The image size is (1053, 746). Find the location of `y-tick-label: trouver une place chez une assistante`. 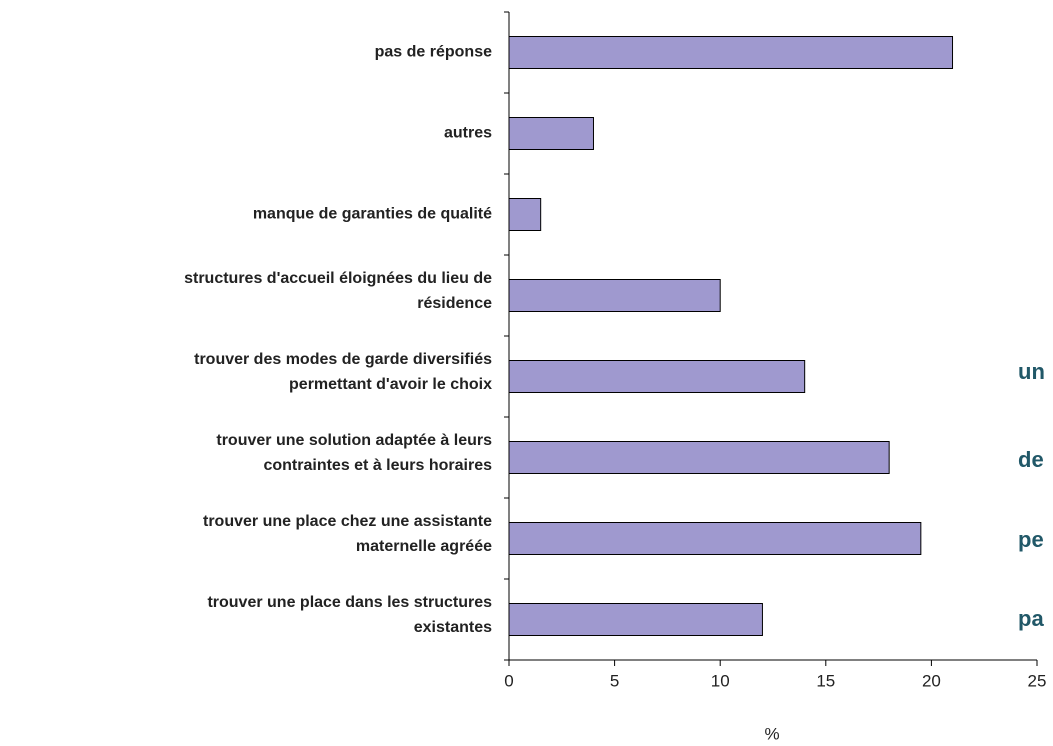

y-tick-label: trouver une place chez une assistante is located at coordinates (347, 521).